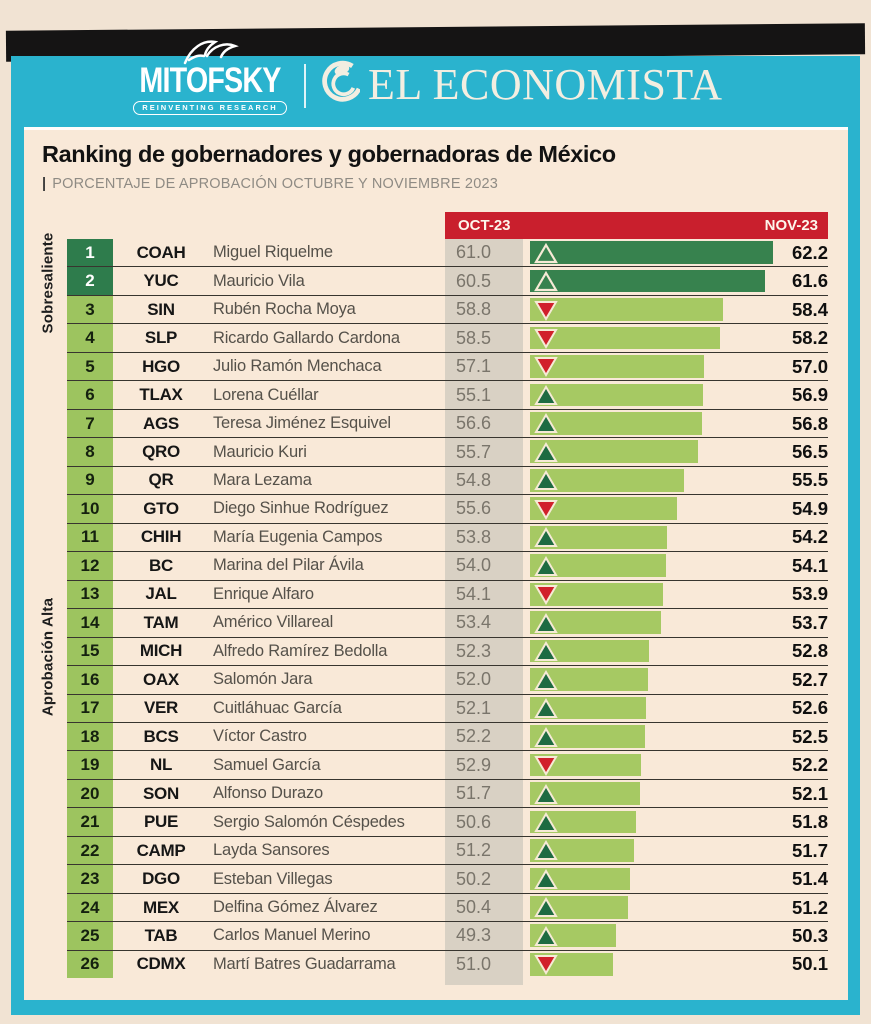 The height and width of the screenshot is (1024, 871). I want to click on state-abbreviation: CAMP, so click(161, 850).